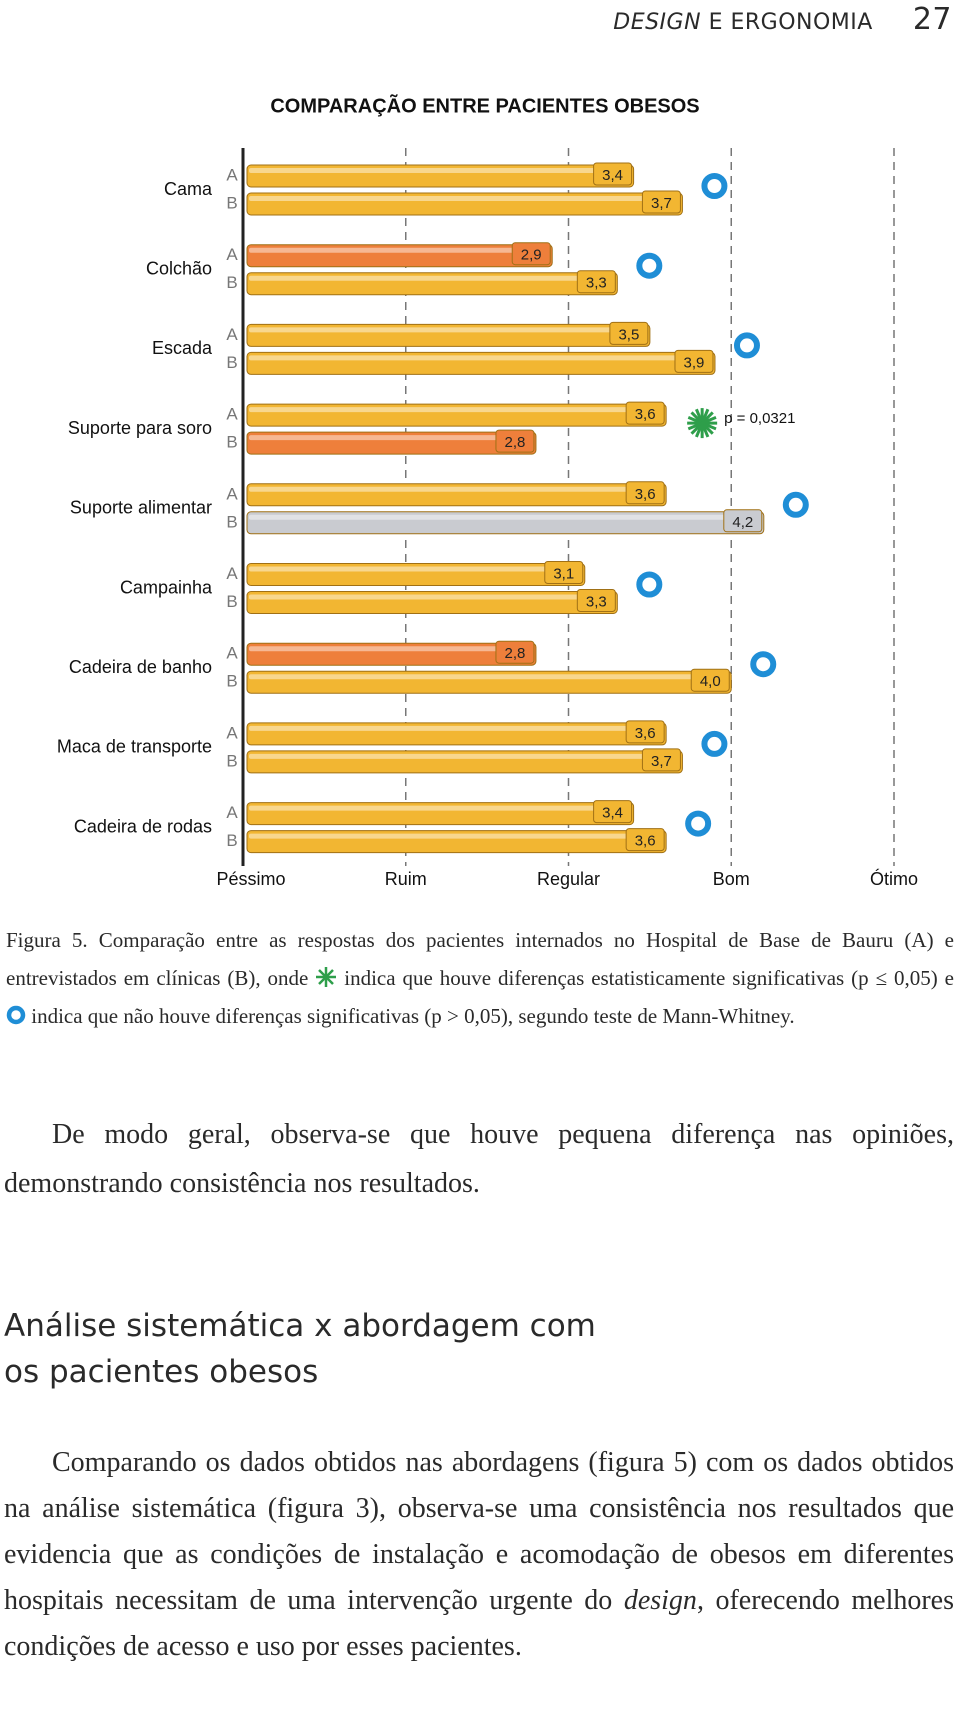 The image size is (960, 1720). I want to click on category-label: Cama, so click(188, 189).